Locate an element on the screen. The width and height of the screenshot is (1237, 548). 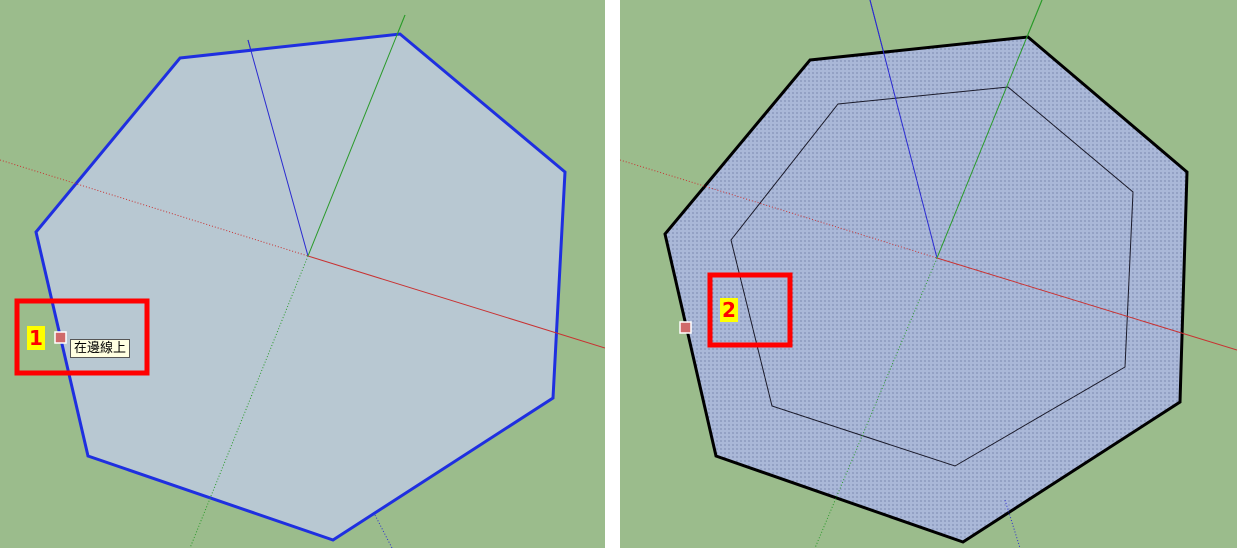
step-label: 2 is located at coordinates (729, 310).